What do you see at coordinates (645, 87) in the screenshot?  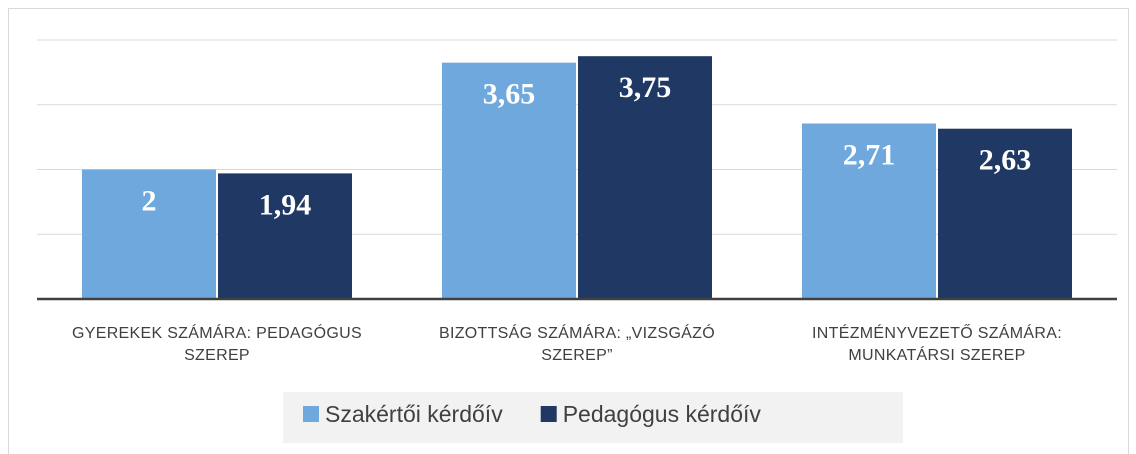 I see `data-label: 3,75` at bounding box center [645, 87].